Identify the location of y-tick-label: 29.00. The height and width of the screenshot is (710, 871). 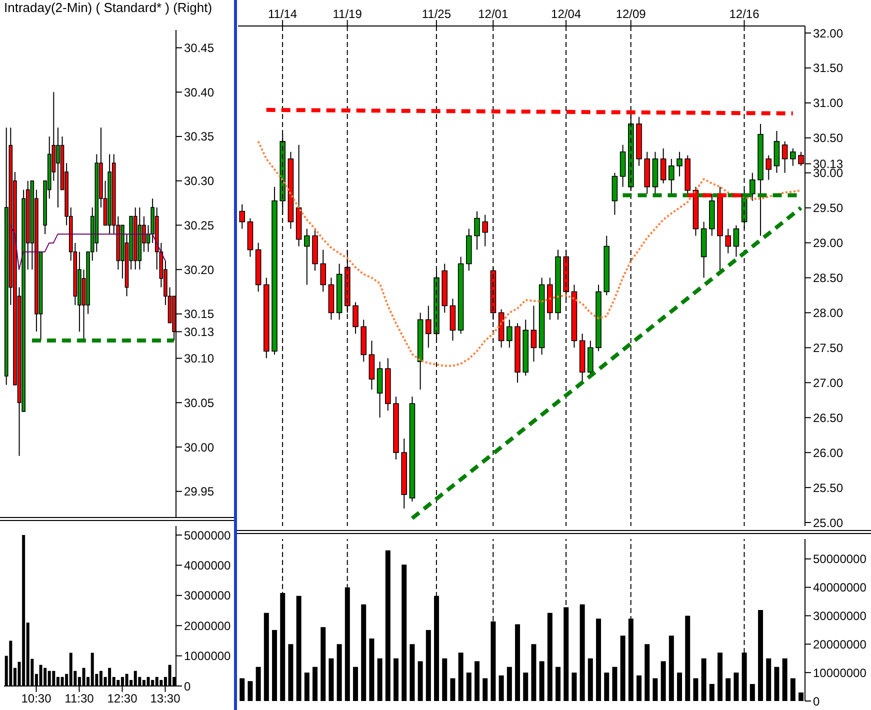
(828, 243).